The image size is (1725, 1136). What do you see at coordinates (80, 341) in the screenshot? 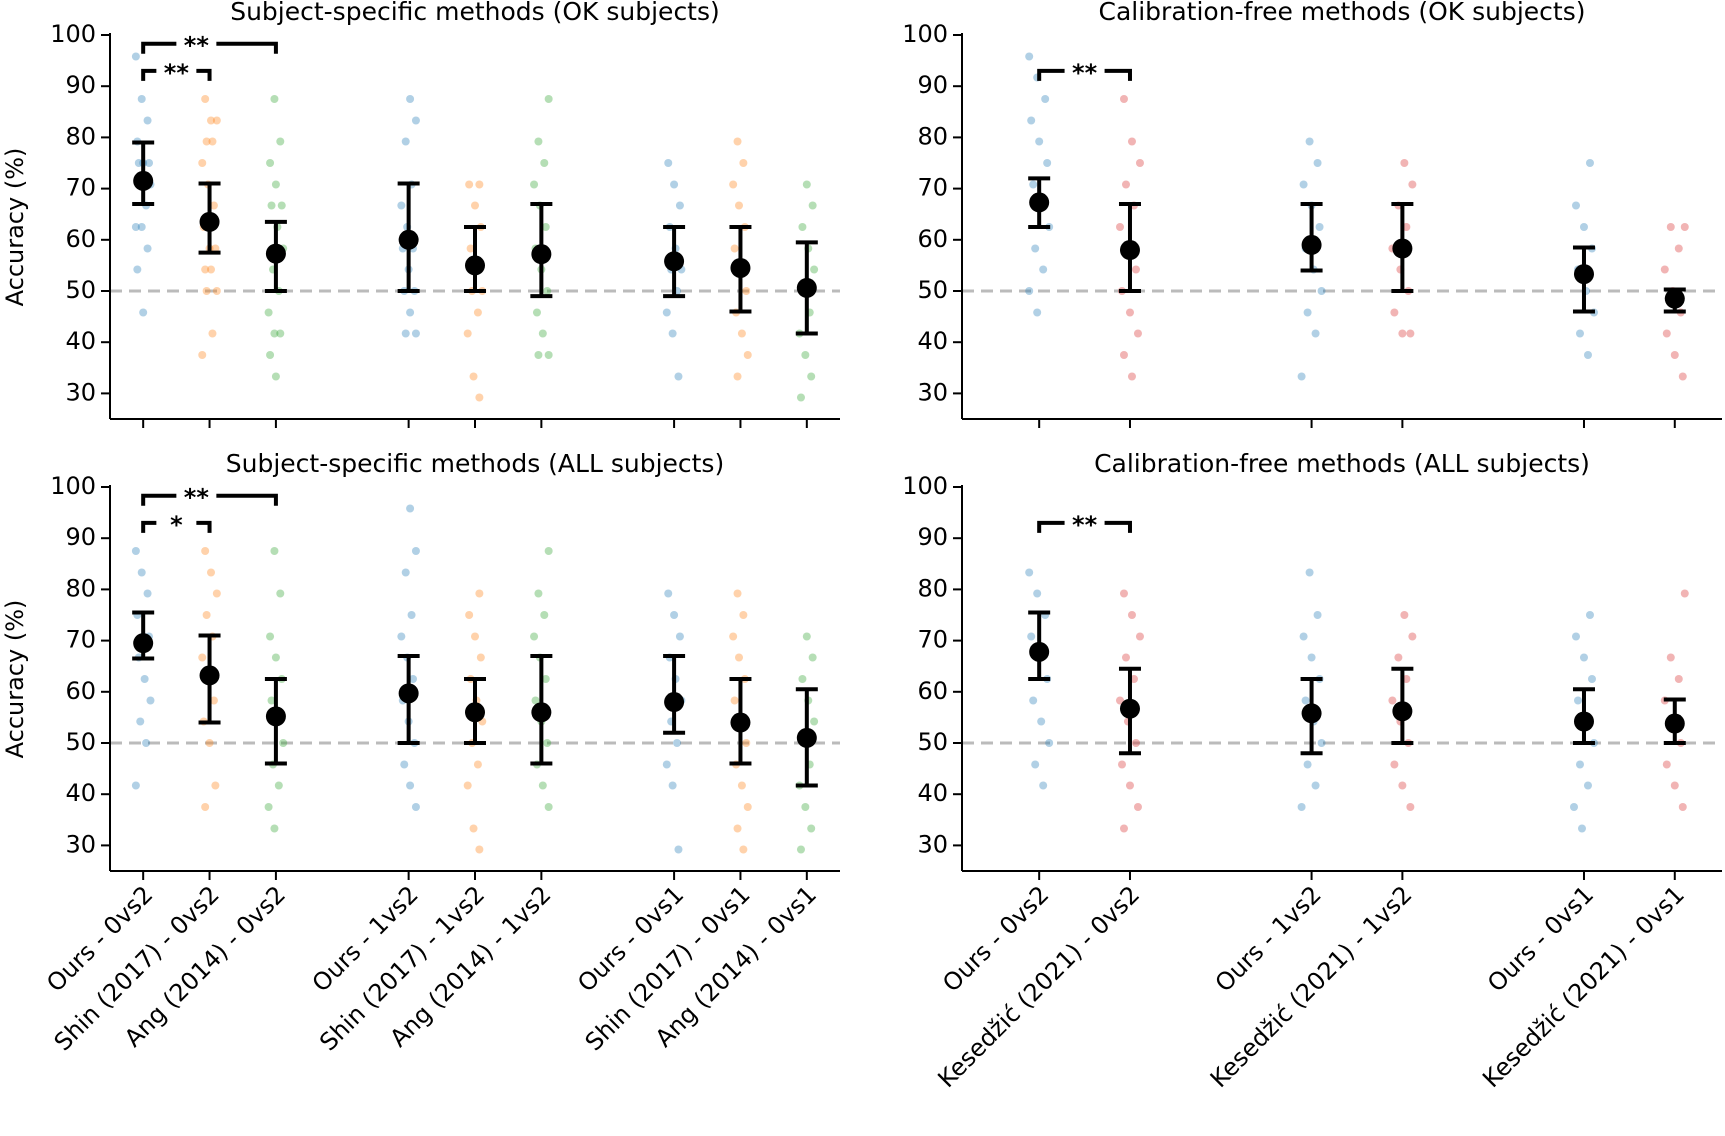
I see `y-tick-label: 40` at bounding box center [80, 341].